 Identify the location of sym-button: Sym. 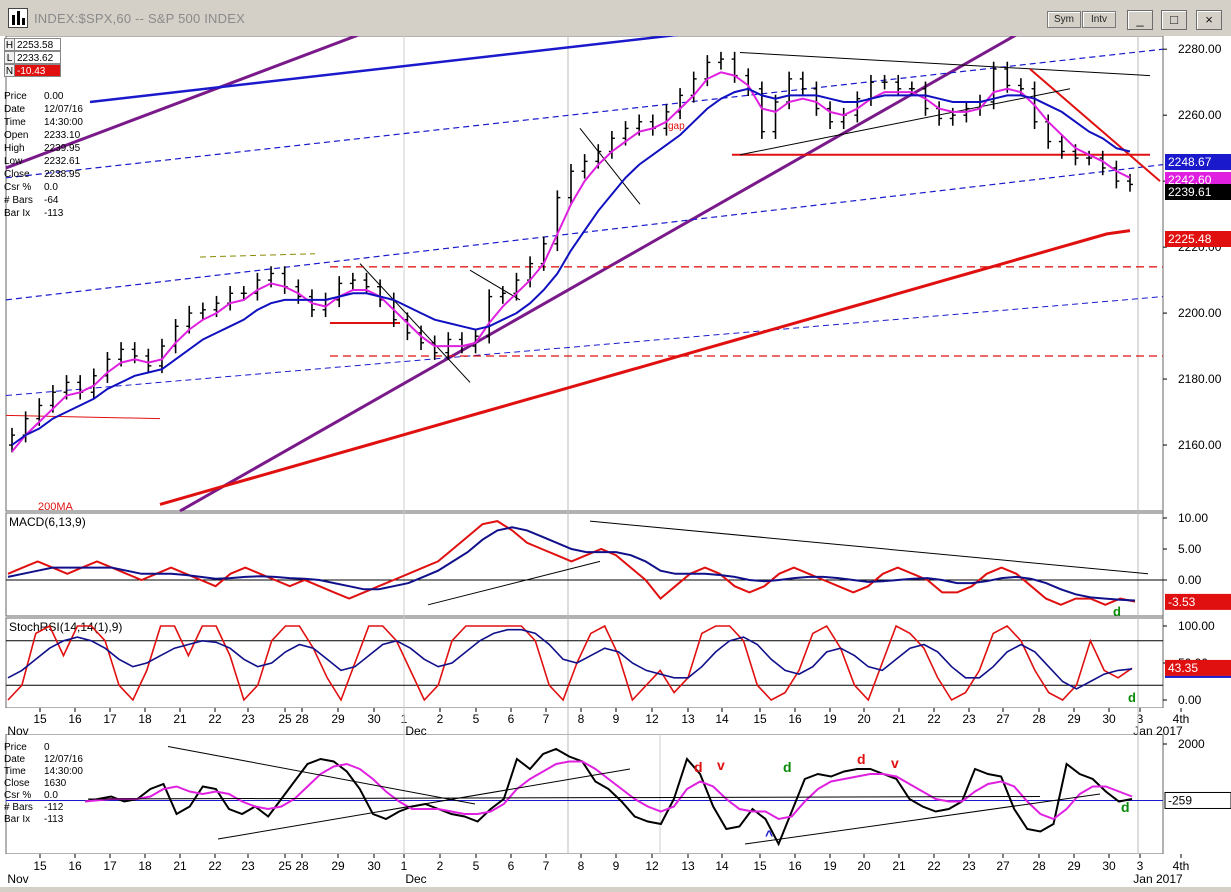
(1064, 19).